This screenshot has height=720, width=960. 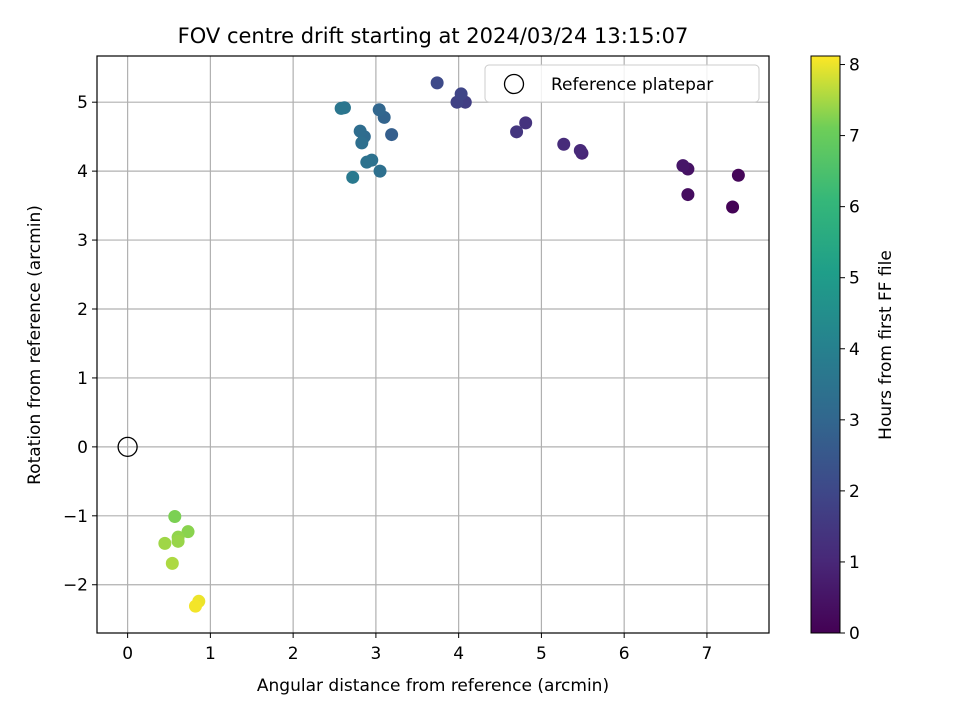 I want to click on x-tick-label: 3, so click(x=375, y=654).